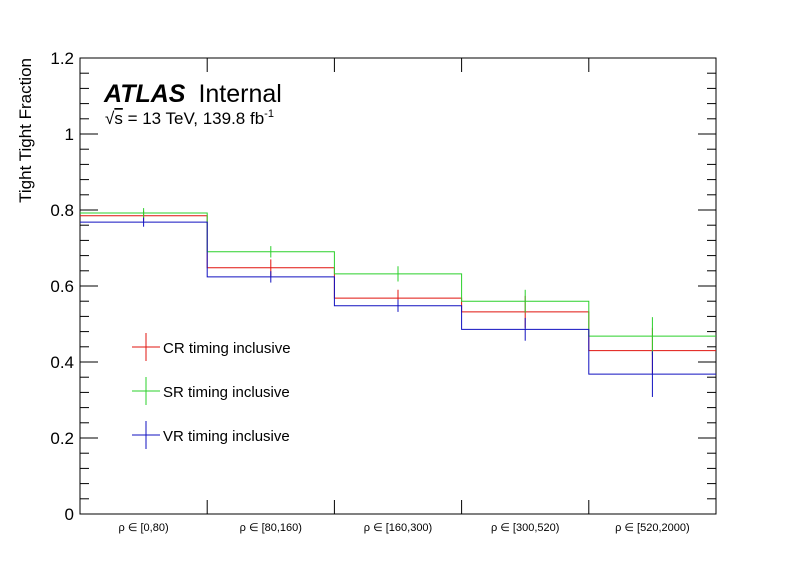  Describe the element at coordinates (652, 528) in the screenshot. I see `x-category-label: ρ ∈ [520,2000)` at that location.